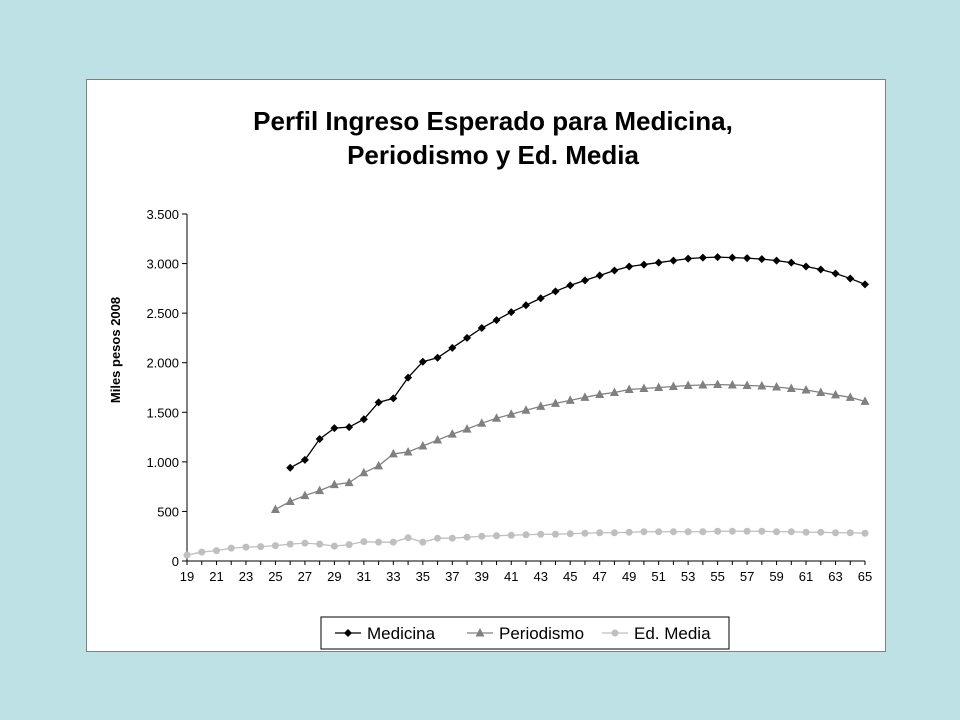 This screenshot has height=720, width=960. Describe the element at coordinates (162, 412) in the screenshot. I see `y-tick-label: 1.500` at that location.